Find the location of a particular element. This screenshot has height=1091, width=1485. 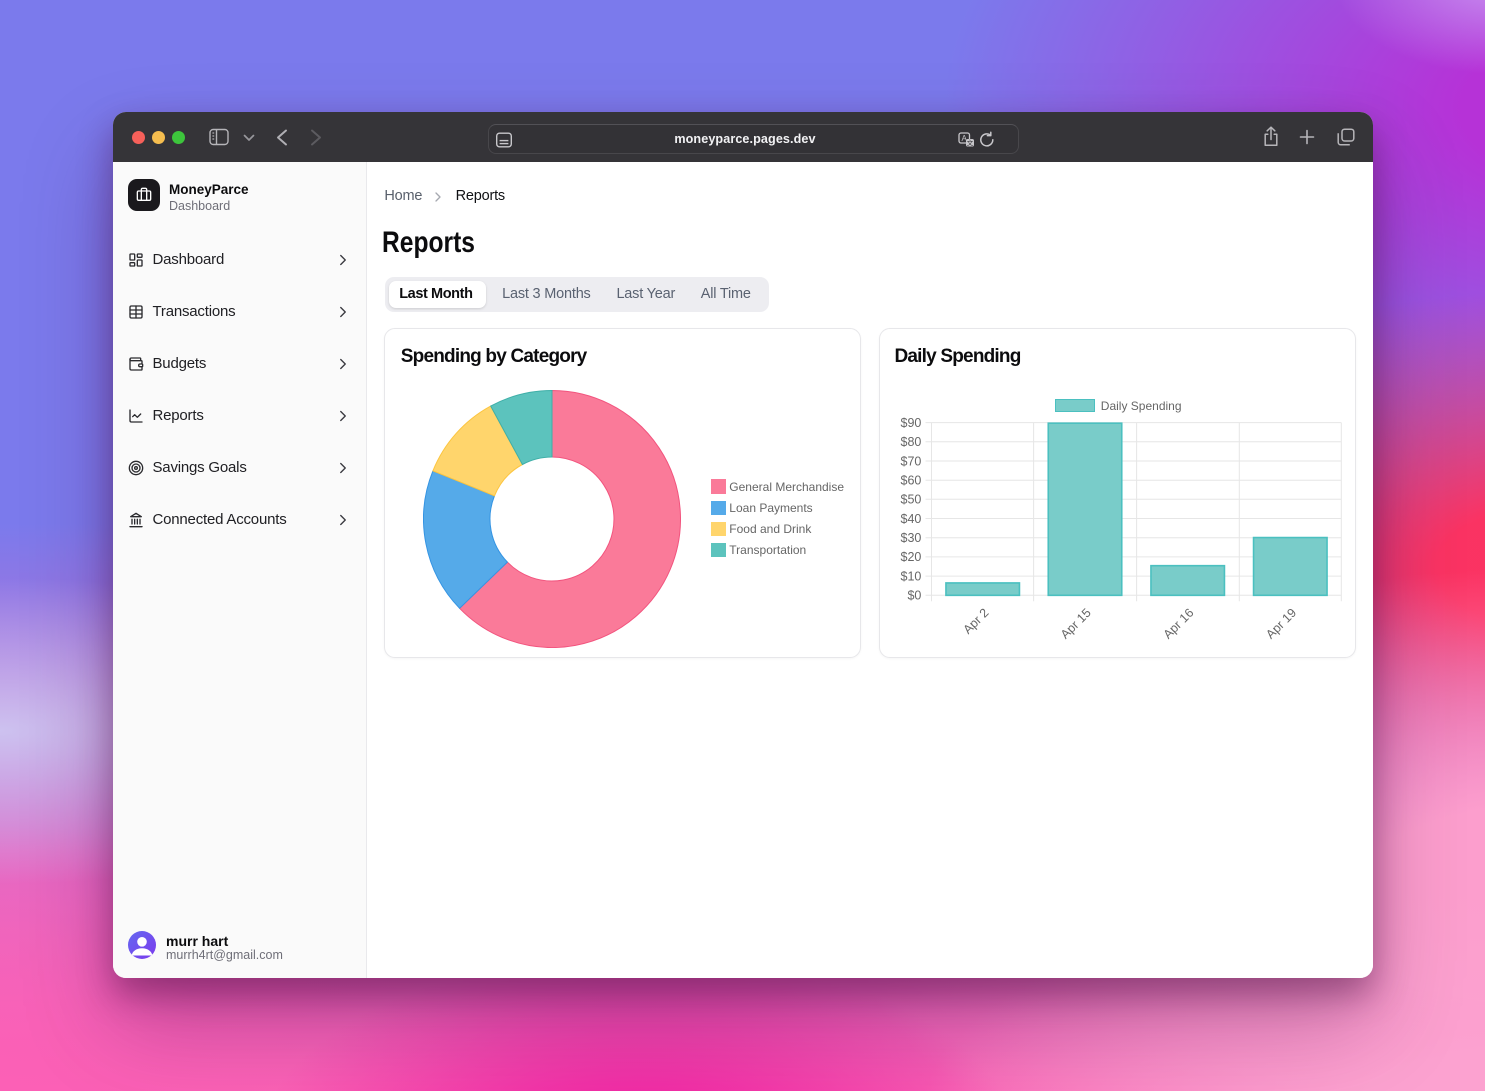

svg-text: A is located at coordinates (964, 138).